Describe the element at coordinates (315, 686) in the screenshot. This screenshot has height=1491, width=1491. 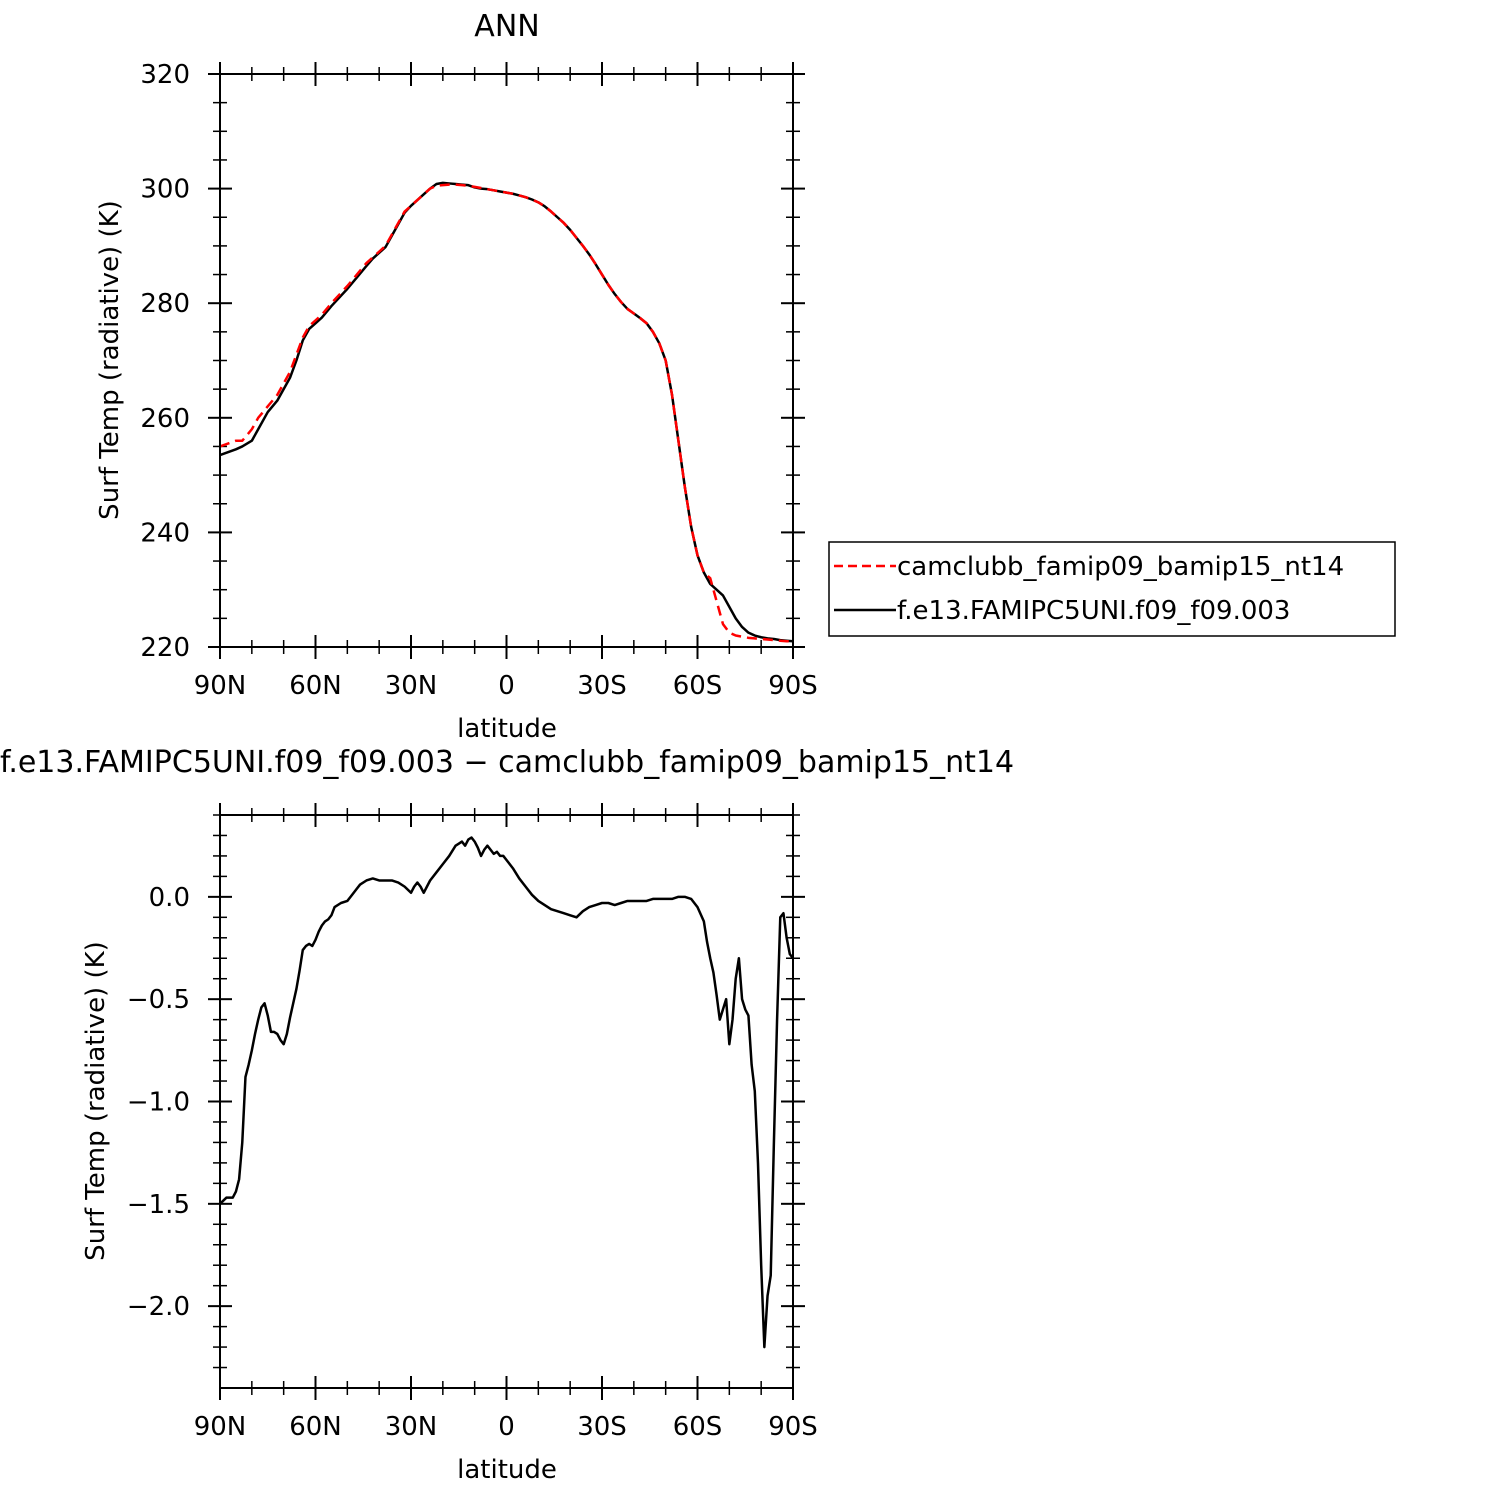
I see `top-x-tick-label: 60N` at that location.